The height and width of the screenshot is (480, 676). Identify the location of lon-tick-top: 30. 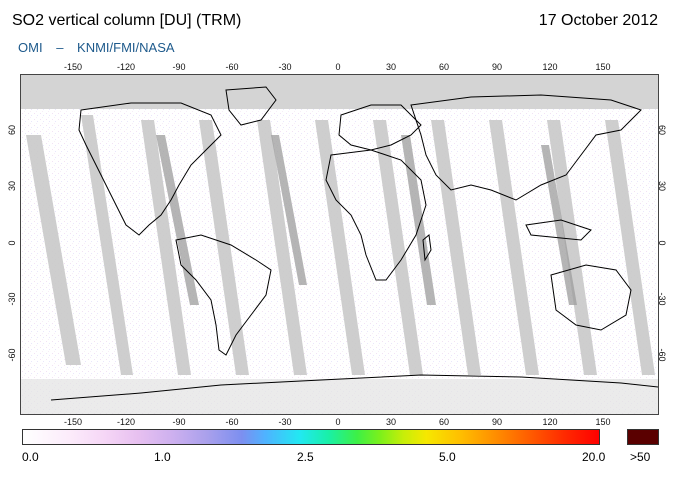
(390, 67).